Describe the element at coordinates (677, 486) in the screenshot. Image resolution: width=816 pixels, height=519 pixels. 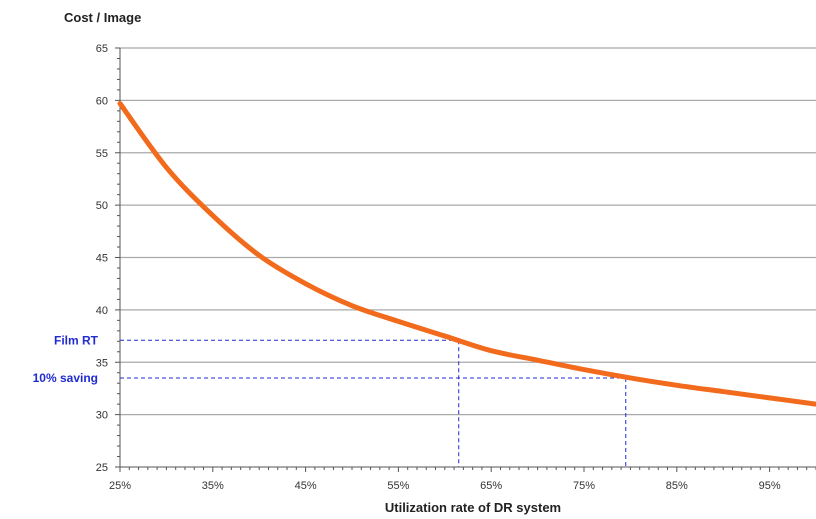
I see `x-tick-label: 85%` at that location.